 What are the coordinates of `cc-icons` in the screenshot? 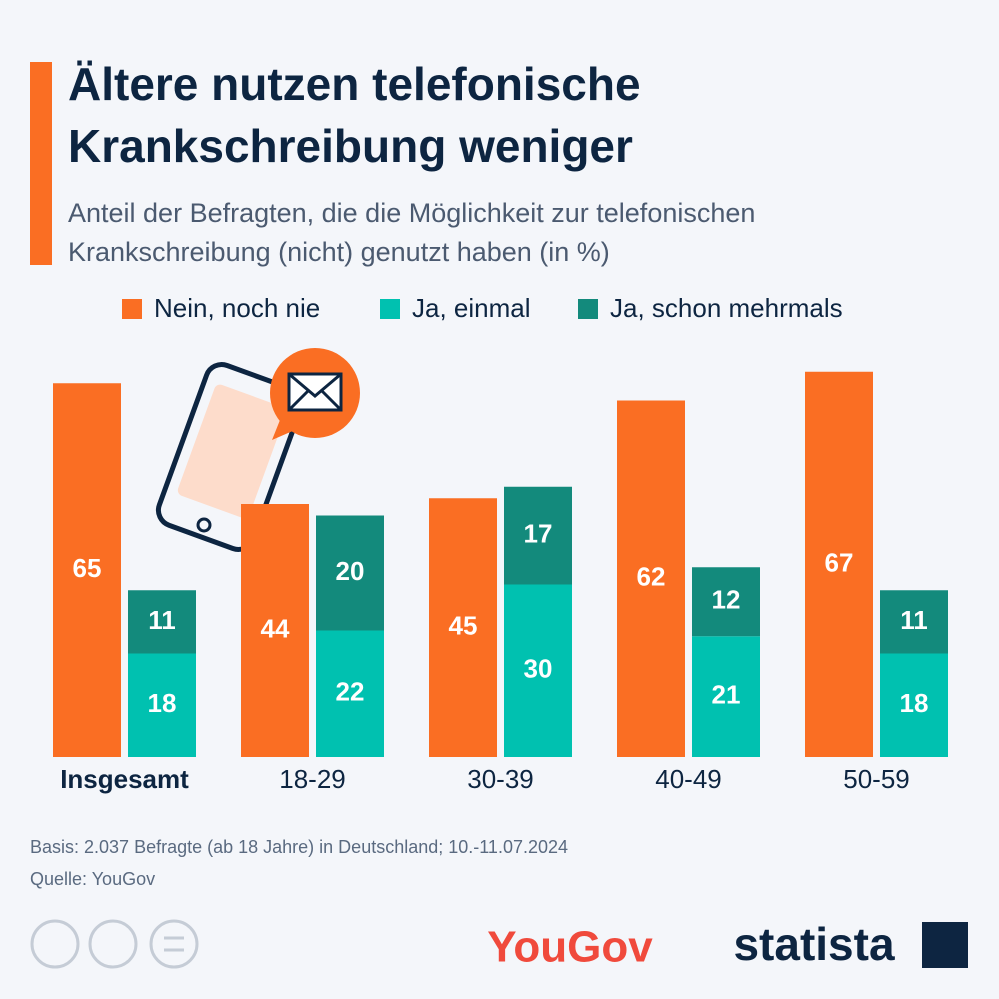 It's located at (114, 944).